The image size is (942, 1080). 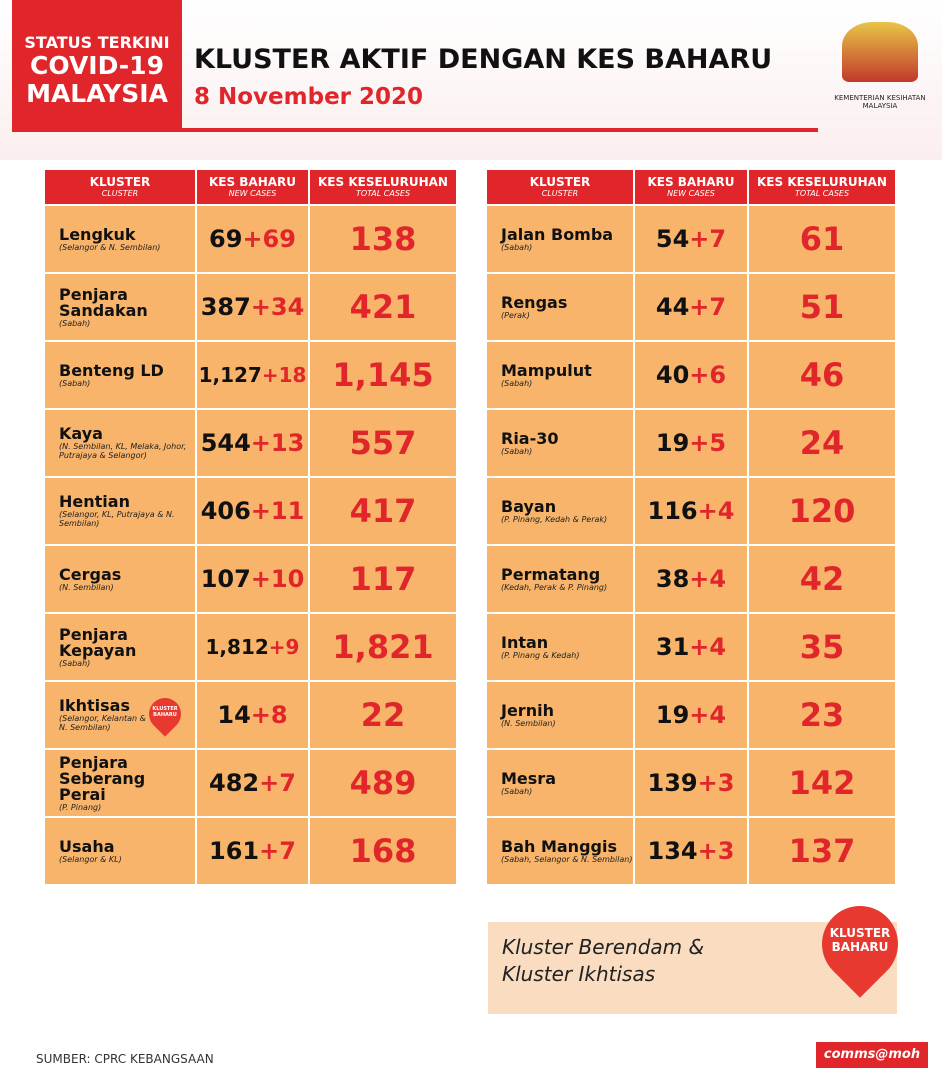 I want to click on header-text: KLUSTER, so click(x=120, y=182).